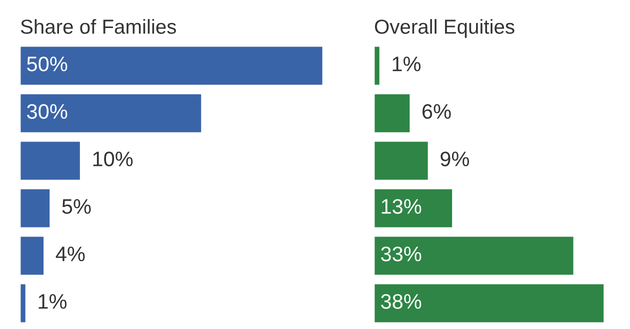  What do you see at coordinates (436, 111) in the screenshot?
I see `data-label: 6%` at bounding box center [436, 111].